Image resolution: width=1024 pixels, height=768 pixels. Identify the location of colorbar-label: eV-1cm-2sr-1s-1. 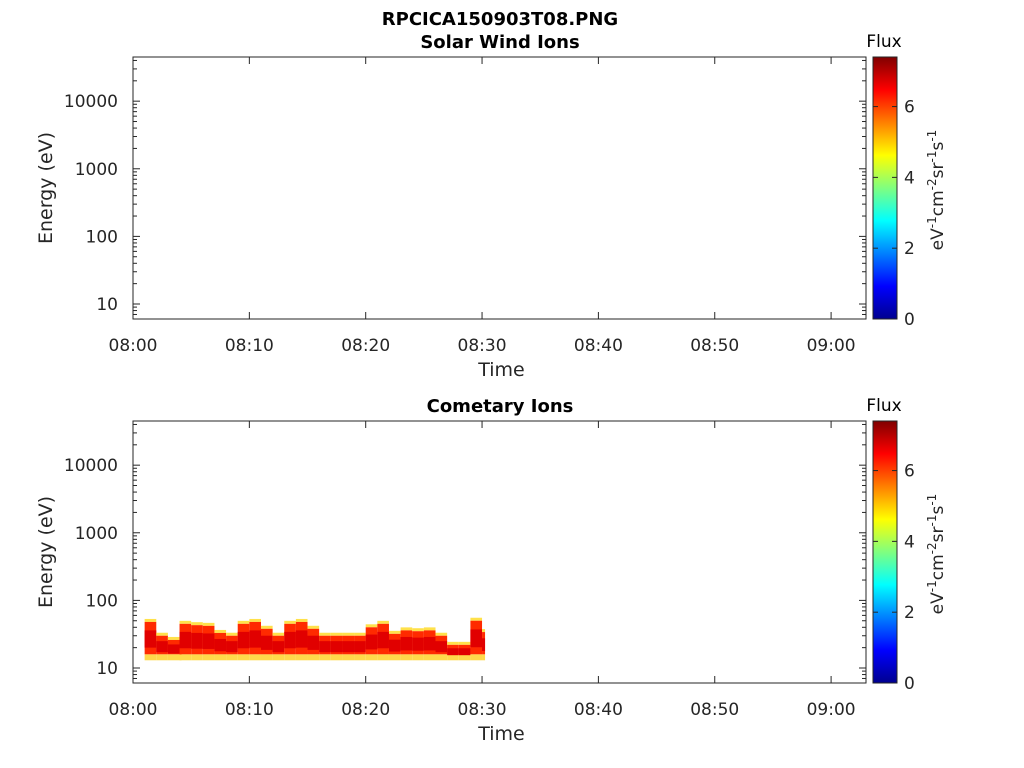
(936, 190).